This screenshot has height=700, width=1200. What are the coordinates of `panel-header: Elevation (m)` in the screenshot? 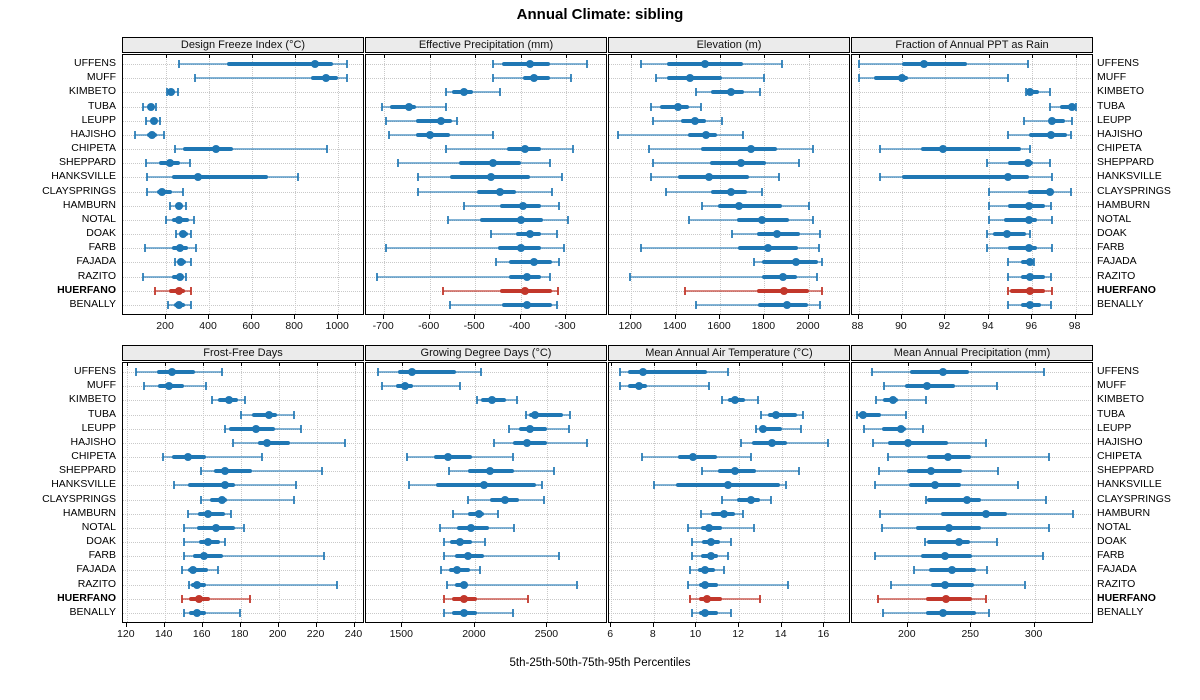 It's located at (729, 45).